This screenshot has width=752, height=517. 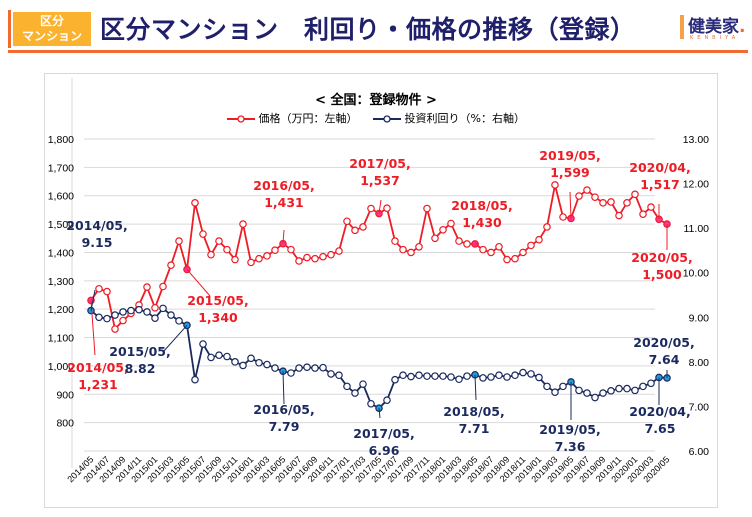 What do you see at coordinates (284, 409) in the screenshot?
I see `yield-annotation-date: 2016/05,` at bounding box center [284, 409].